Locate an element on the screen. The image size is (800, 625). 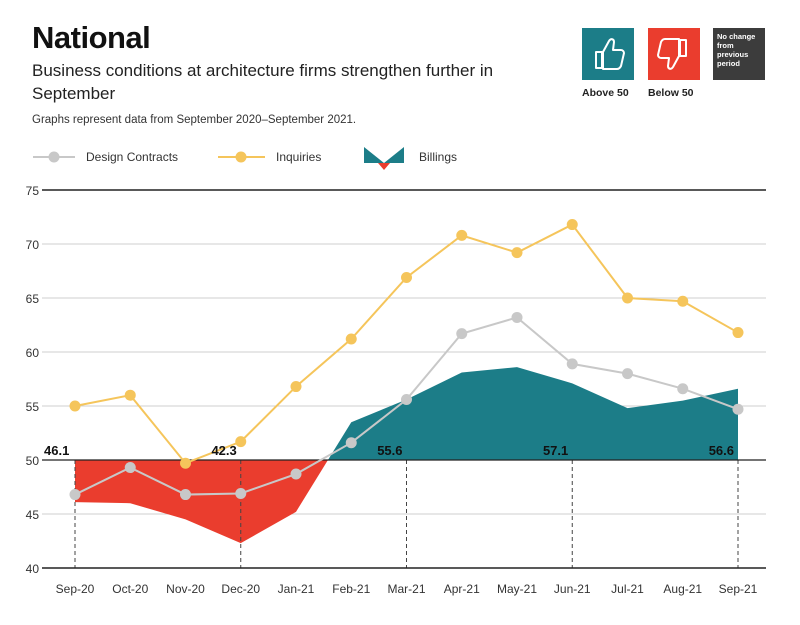
annotation-labels: 46.1 42.3 55.6 57.1 56.6 is located at coordinates (389, 450).